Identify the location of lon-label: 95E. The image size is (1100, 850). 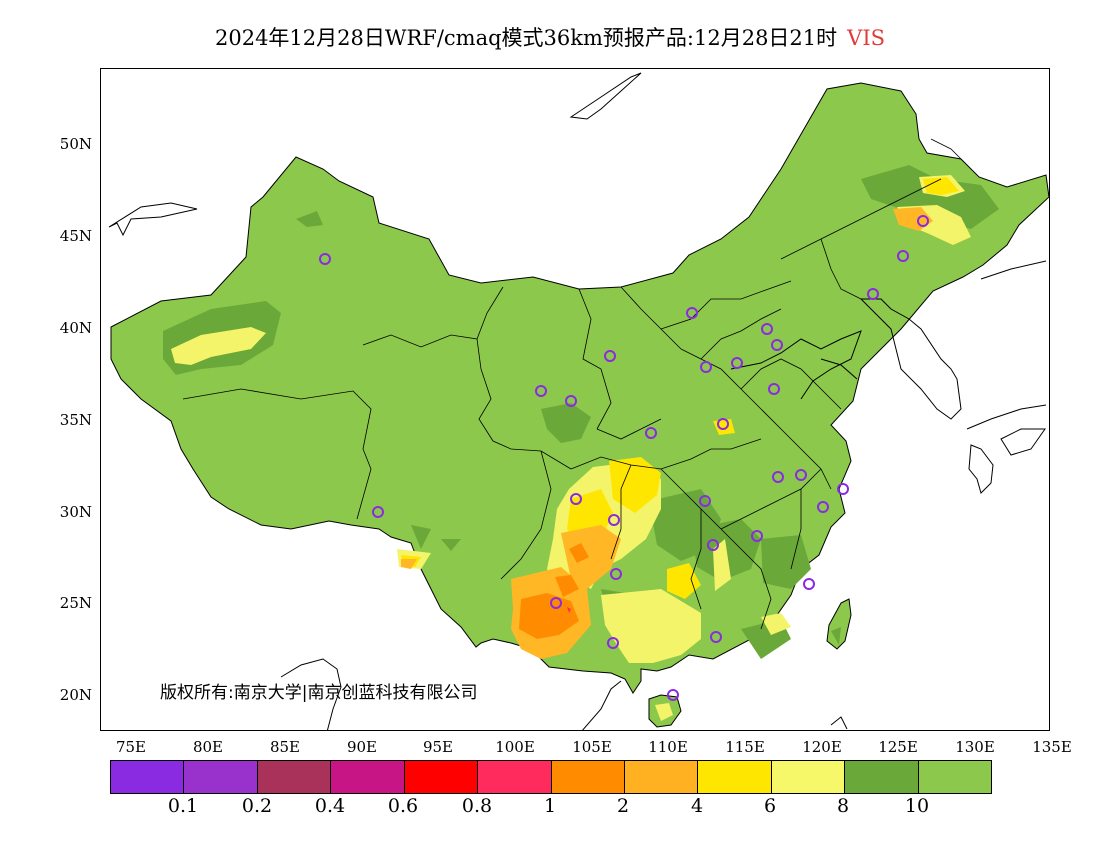
(438, 747).